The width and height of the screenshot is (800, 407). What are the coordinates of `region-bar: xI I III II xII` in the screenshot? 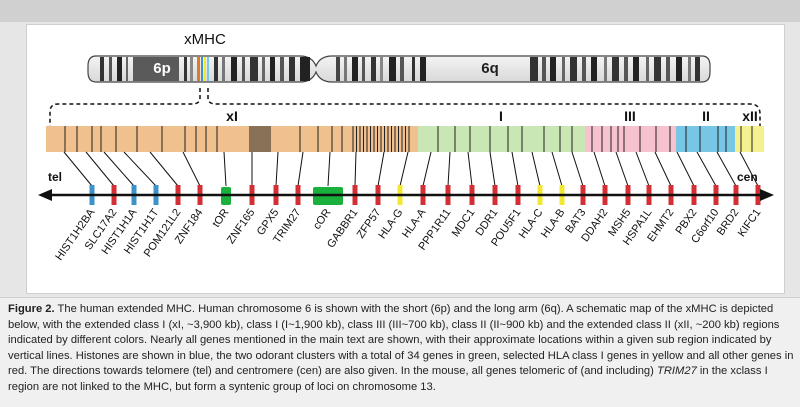 It's located at (405, 130).